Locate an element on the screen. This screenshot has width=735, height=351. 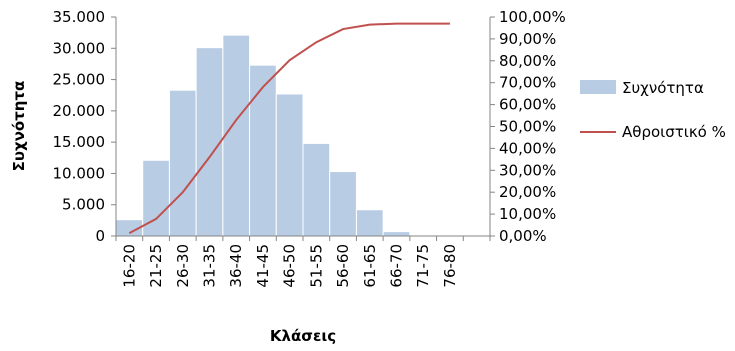
x-tick-label: 31-35 is located at coordinates (210, 266).